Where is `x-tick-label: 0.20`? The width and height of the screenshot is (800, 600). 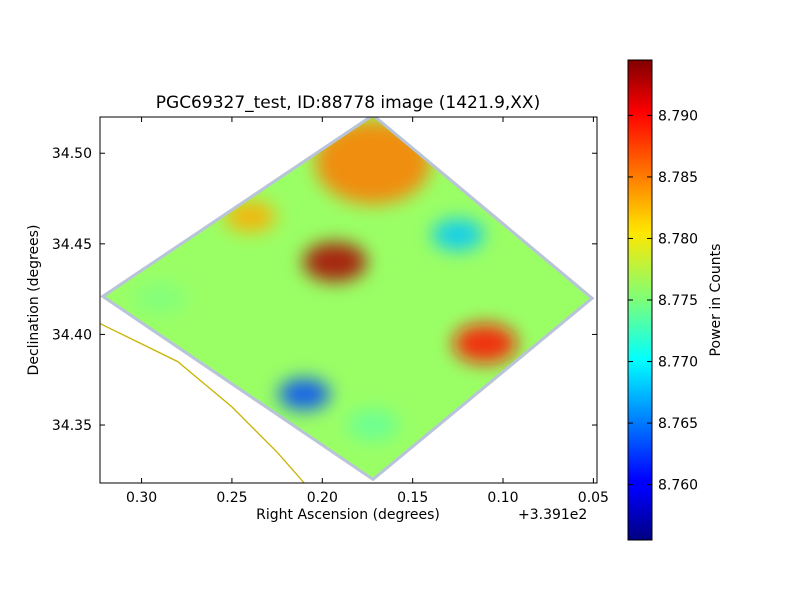
x-tick-label: 0.20 is located at coordinates (322, 498).